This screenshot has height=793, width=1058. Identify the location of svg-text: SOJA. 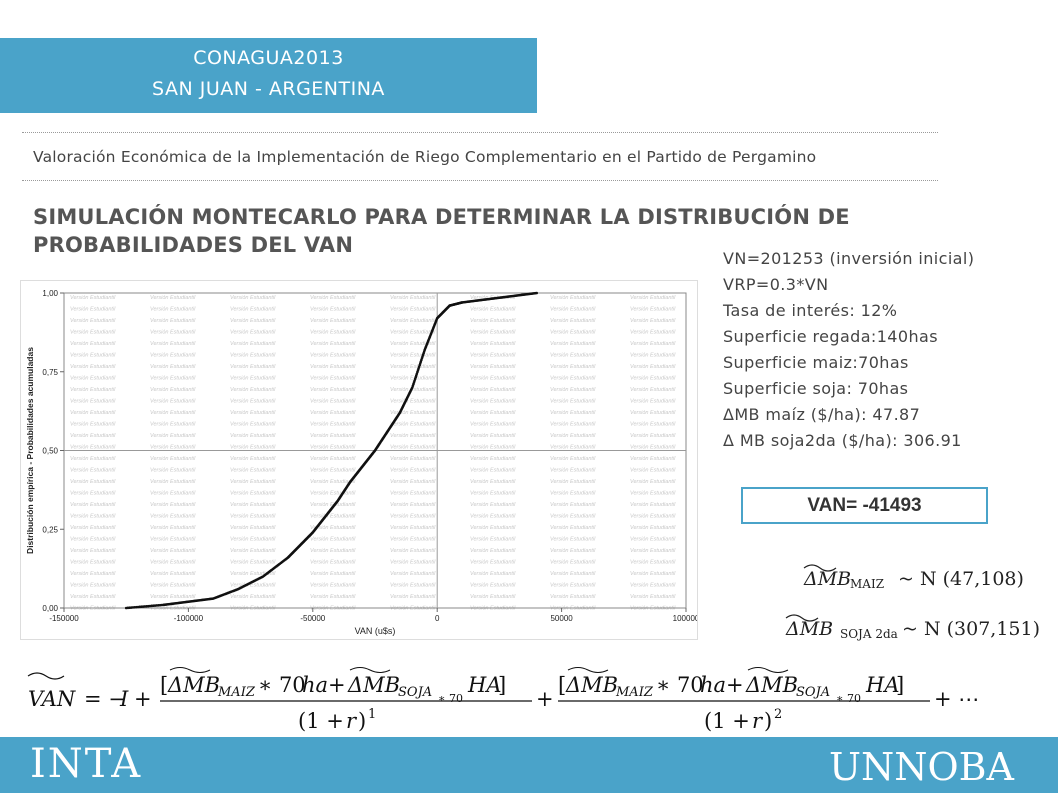
(415, 692).